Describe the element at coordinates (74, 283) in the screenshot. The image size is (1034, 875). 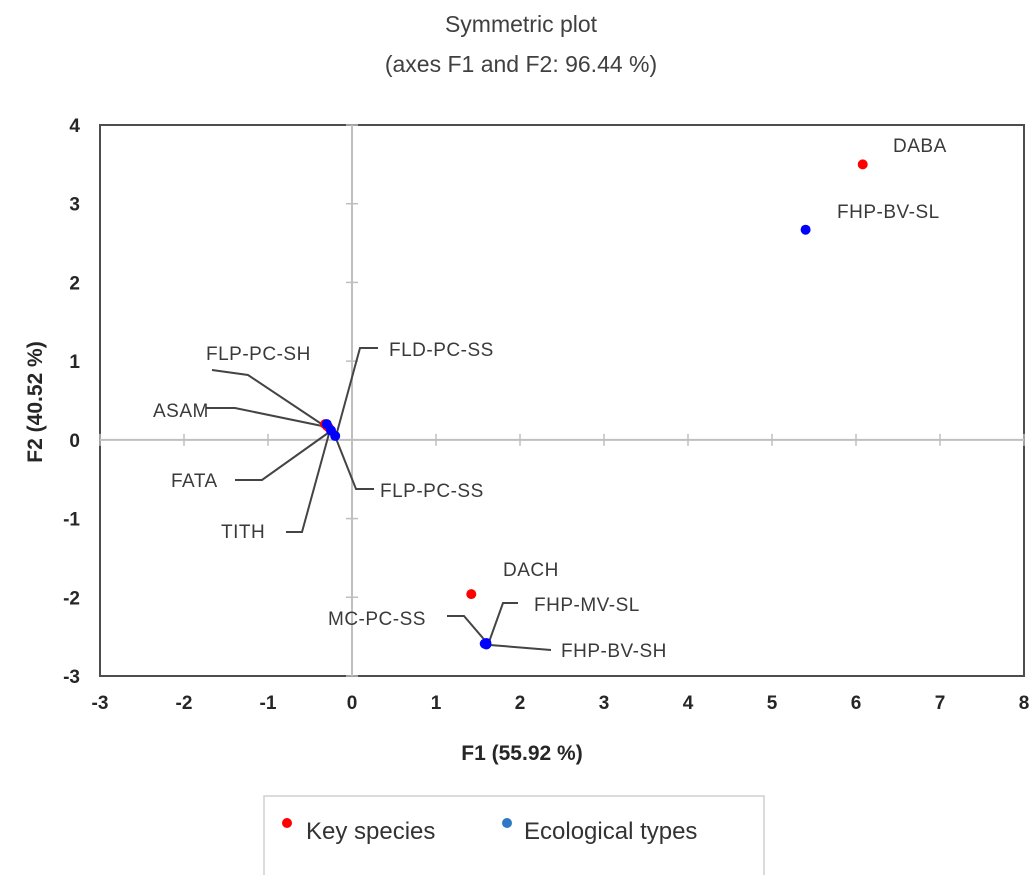
I see `y-tick-label: 2` at that location.